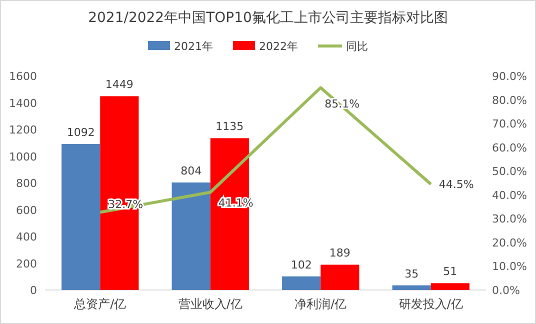 The image size is (536, 324). I want to click on y2-tick-label: 70.0%, so click(509, 124).